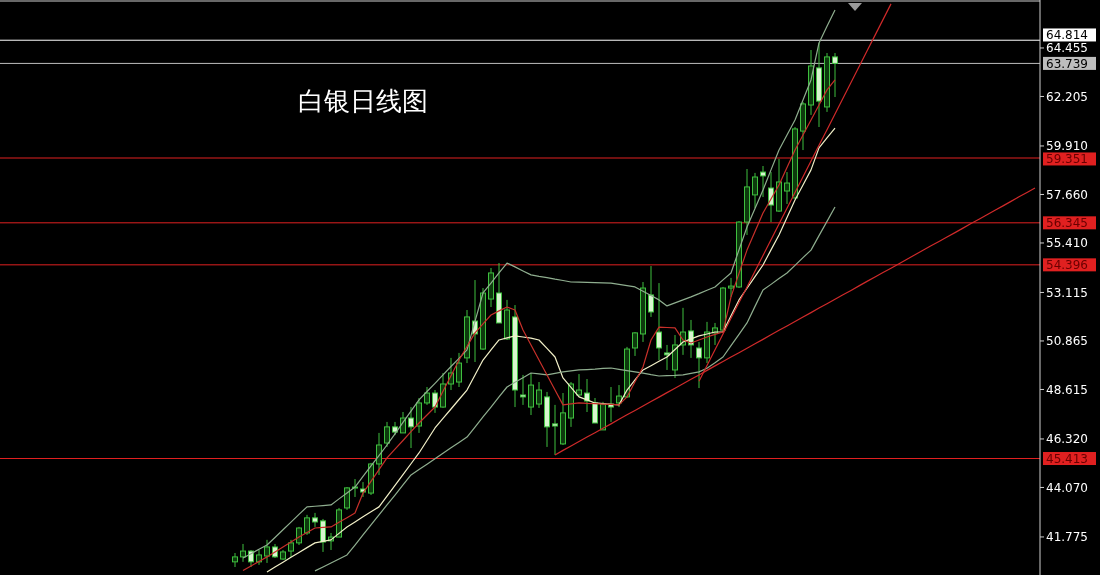 The image size is (1100, 575). What do you see at coordinates (1067, 194) in the screenshot?
I see `y-tick-label: 57.660` at bounding box center [1067, 194].